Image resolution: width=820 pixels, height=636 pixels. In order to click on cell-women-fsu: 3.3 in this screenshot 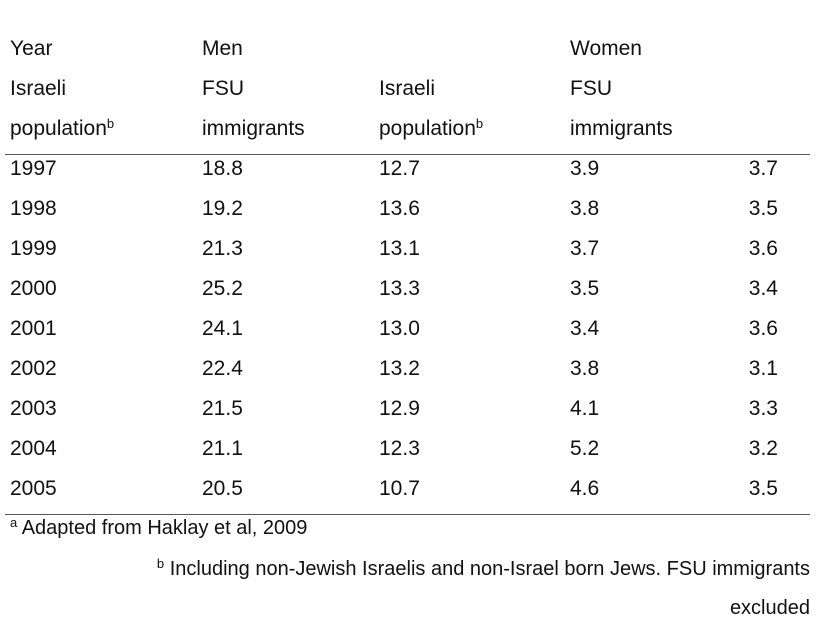, I will do `click(763, 408)`.